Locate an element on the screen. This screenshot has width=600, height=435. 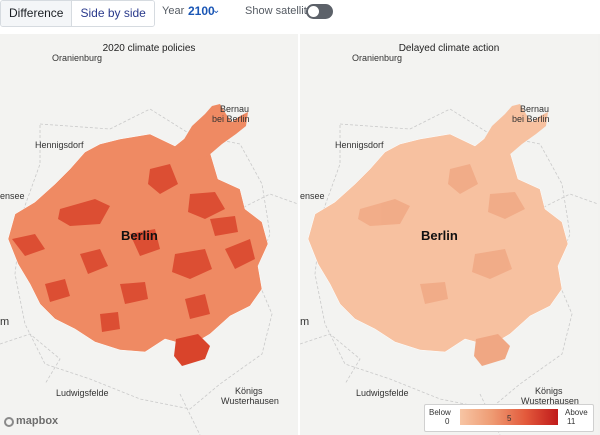
satellite-label: Show satellite is located at coordinates (279, 11).